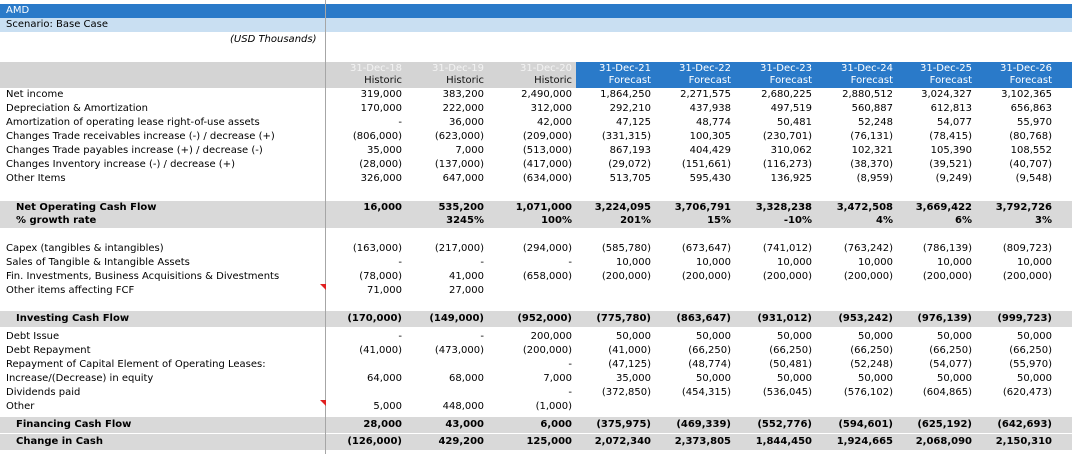 This screenshot has height=454, width=1072. I want to click on row-label: Change in Cash, so click(59, 441).